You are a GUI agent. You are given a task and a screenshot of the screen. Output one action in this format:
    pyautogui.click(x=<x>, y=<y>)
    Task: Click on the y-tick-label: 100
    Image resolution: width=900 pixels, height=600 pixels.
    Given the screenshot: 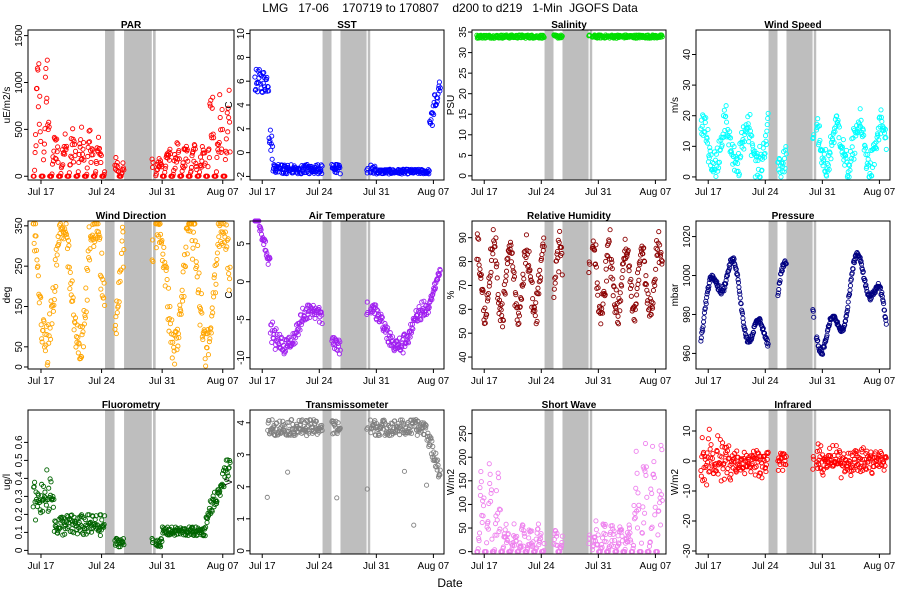 What is the action you would take?
    pyautogui.click(x=463, y=504)
    